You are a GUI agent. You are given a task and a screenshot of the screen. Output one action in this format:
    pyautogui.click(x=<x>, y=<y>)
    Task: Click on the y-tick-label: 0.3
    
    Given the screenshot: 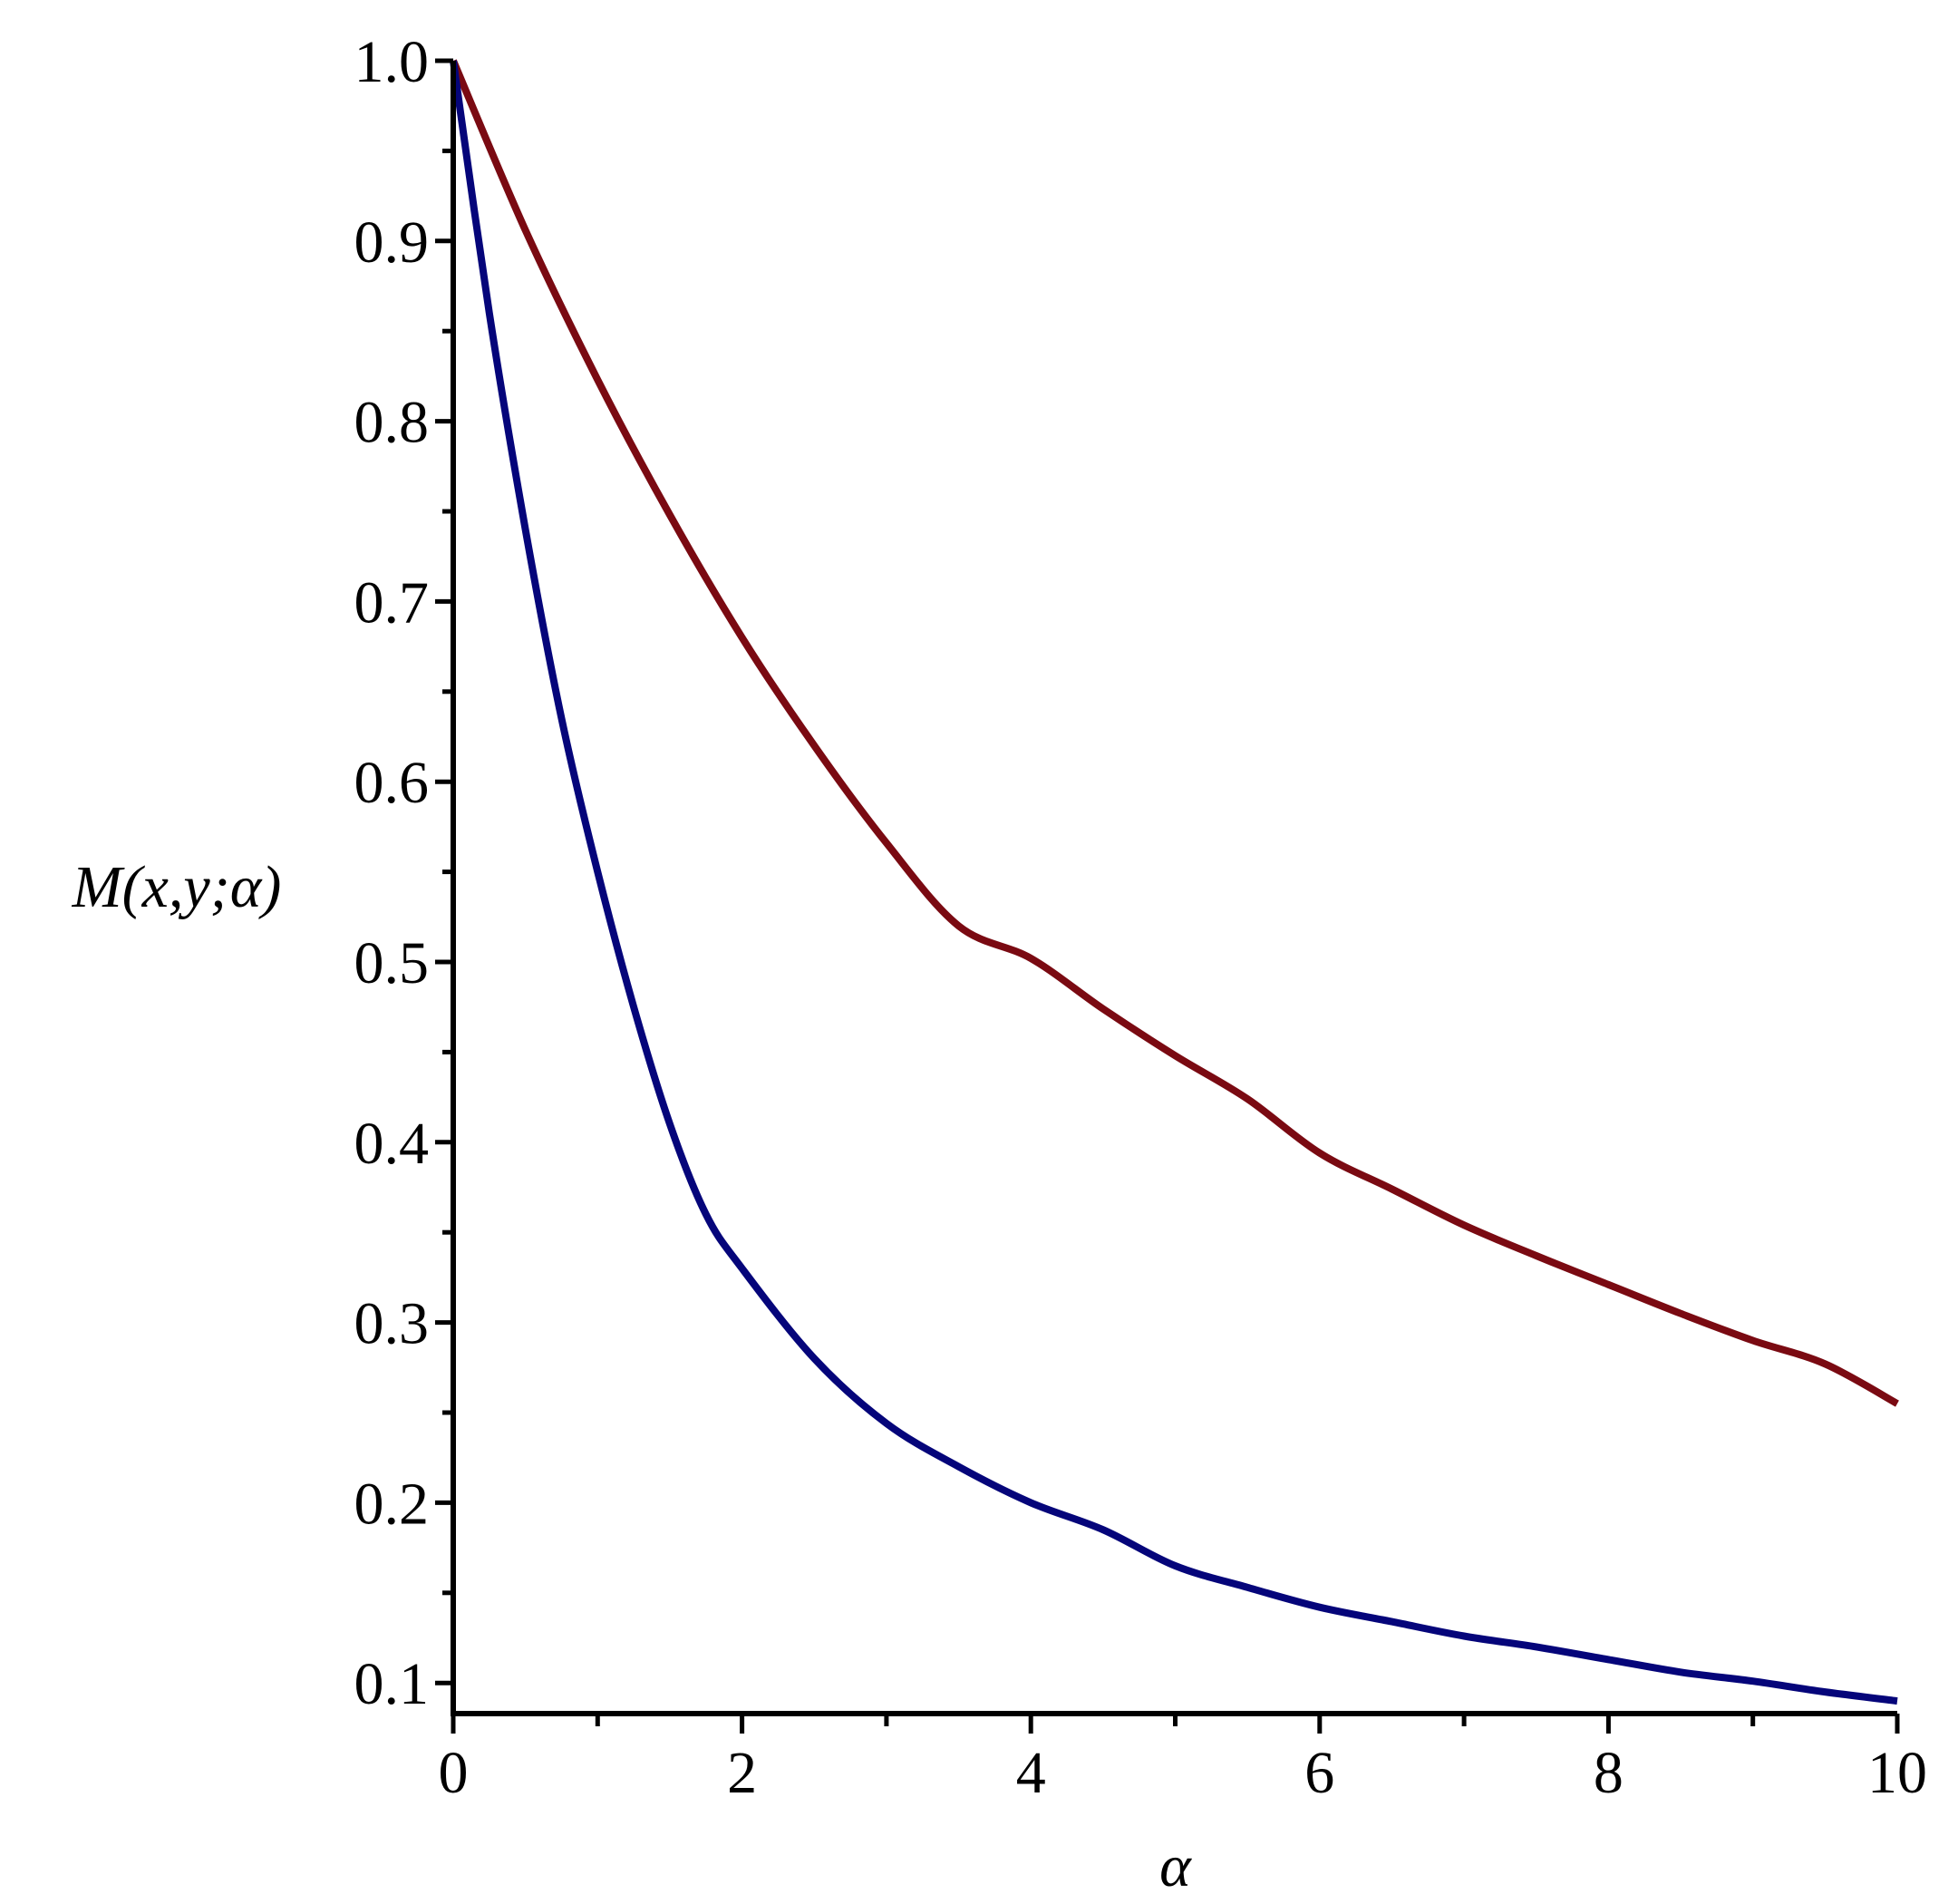 What is the action you would take?
    pyautogui.click(x=392, y=1324)
    